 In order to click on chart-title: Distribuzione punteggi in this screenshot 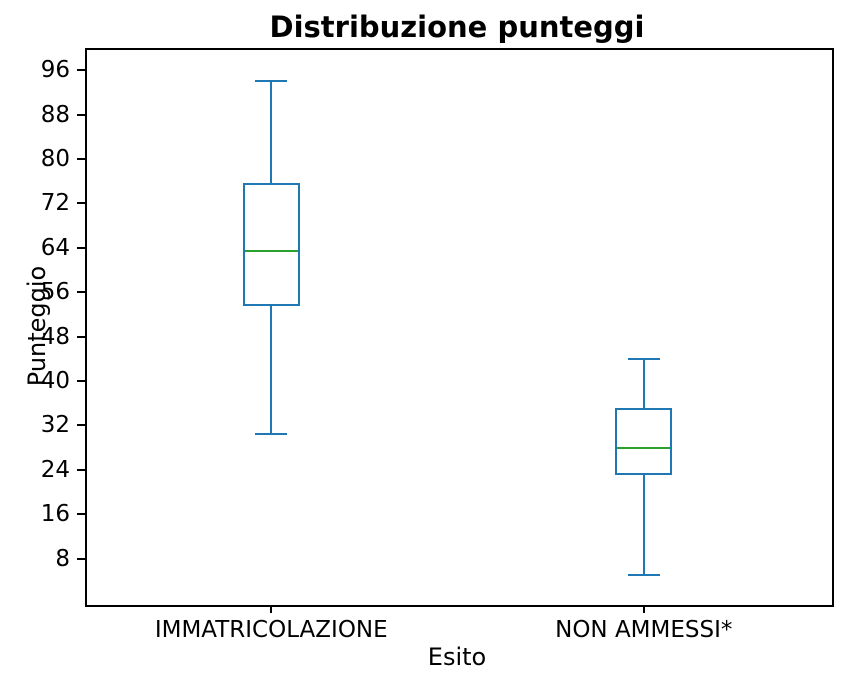, I will do `click(457, 27)`.